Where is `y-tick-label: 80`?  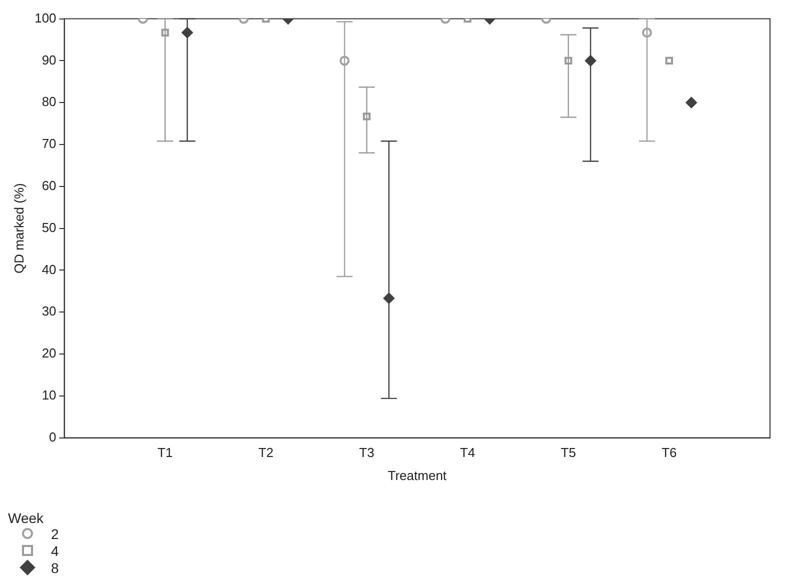 y-tick-label: 80 is located at coordinates (49, 102).